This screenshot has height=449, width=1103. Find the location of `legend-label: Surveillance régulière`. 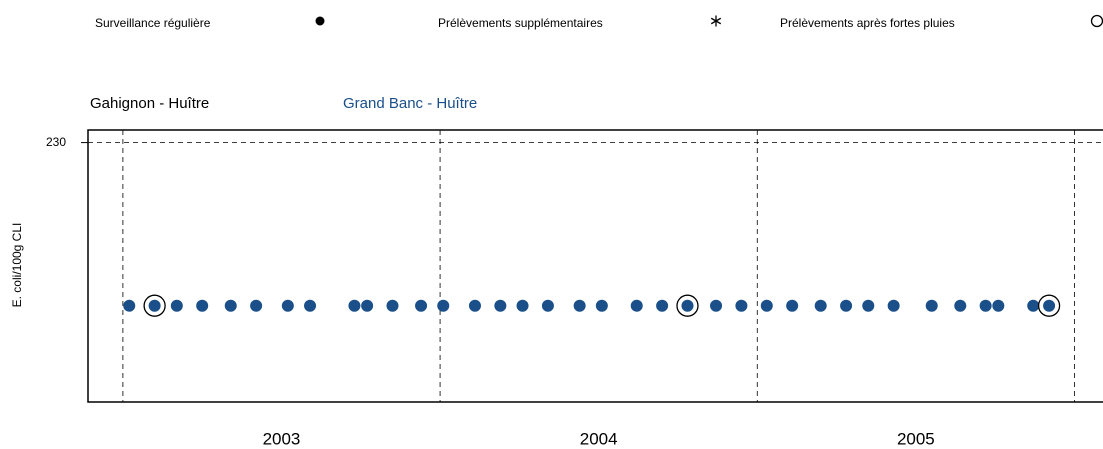

legend-label: Surveillance régulière is located at coordinates (153, 23).